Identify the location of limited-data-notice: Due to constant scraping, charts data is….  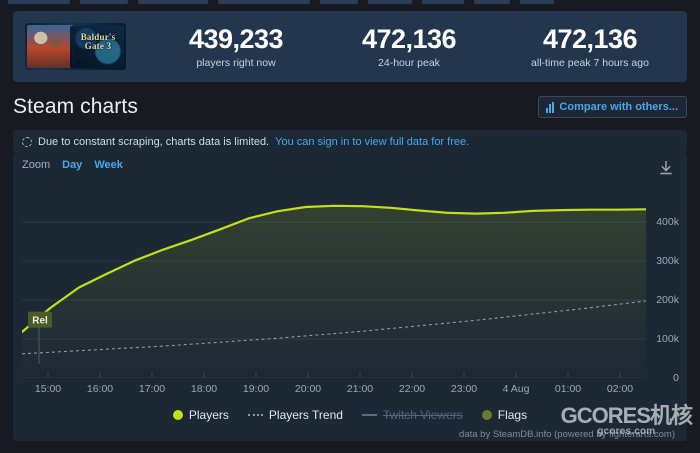
(350, 141).